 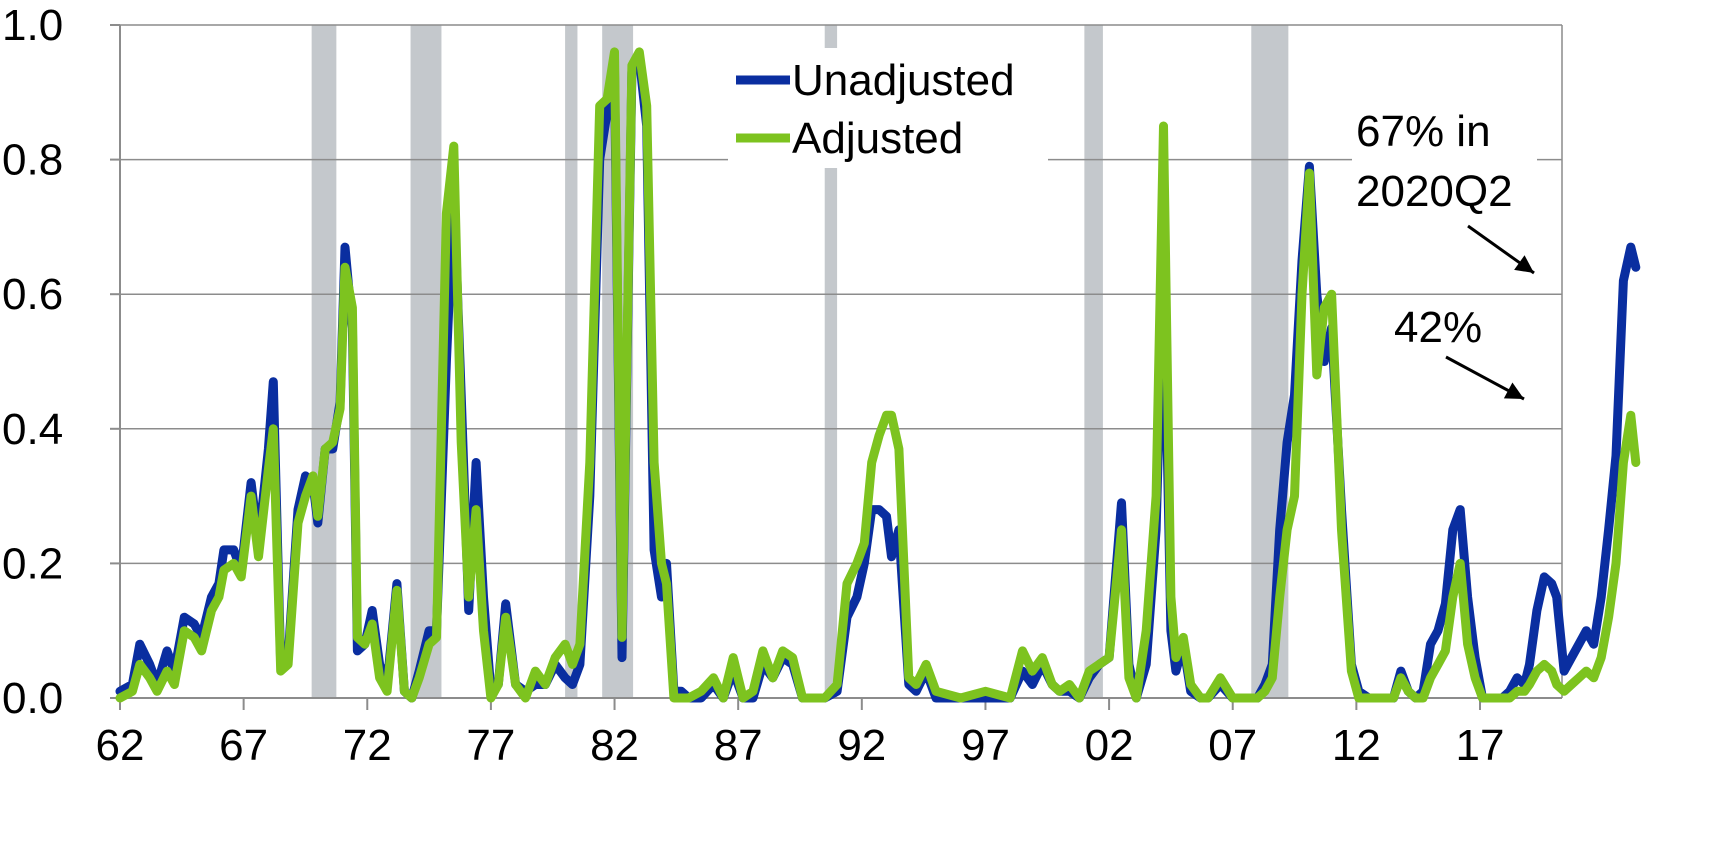 I want to click on y-tick-label: 0.8, so click(x=32, y=160).